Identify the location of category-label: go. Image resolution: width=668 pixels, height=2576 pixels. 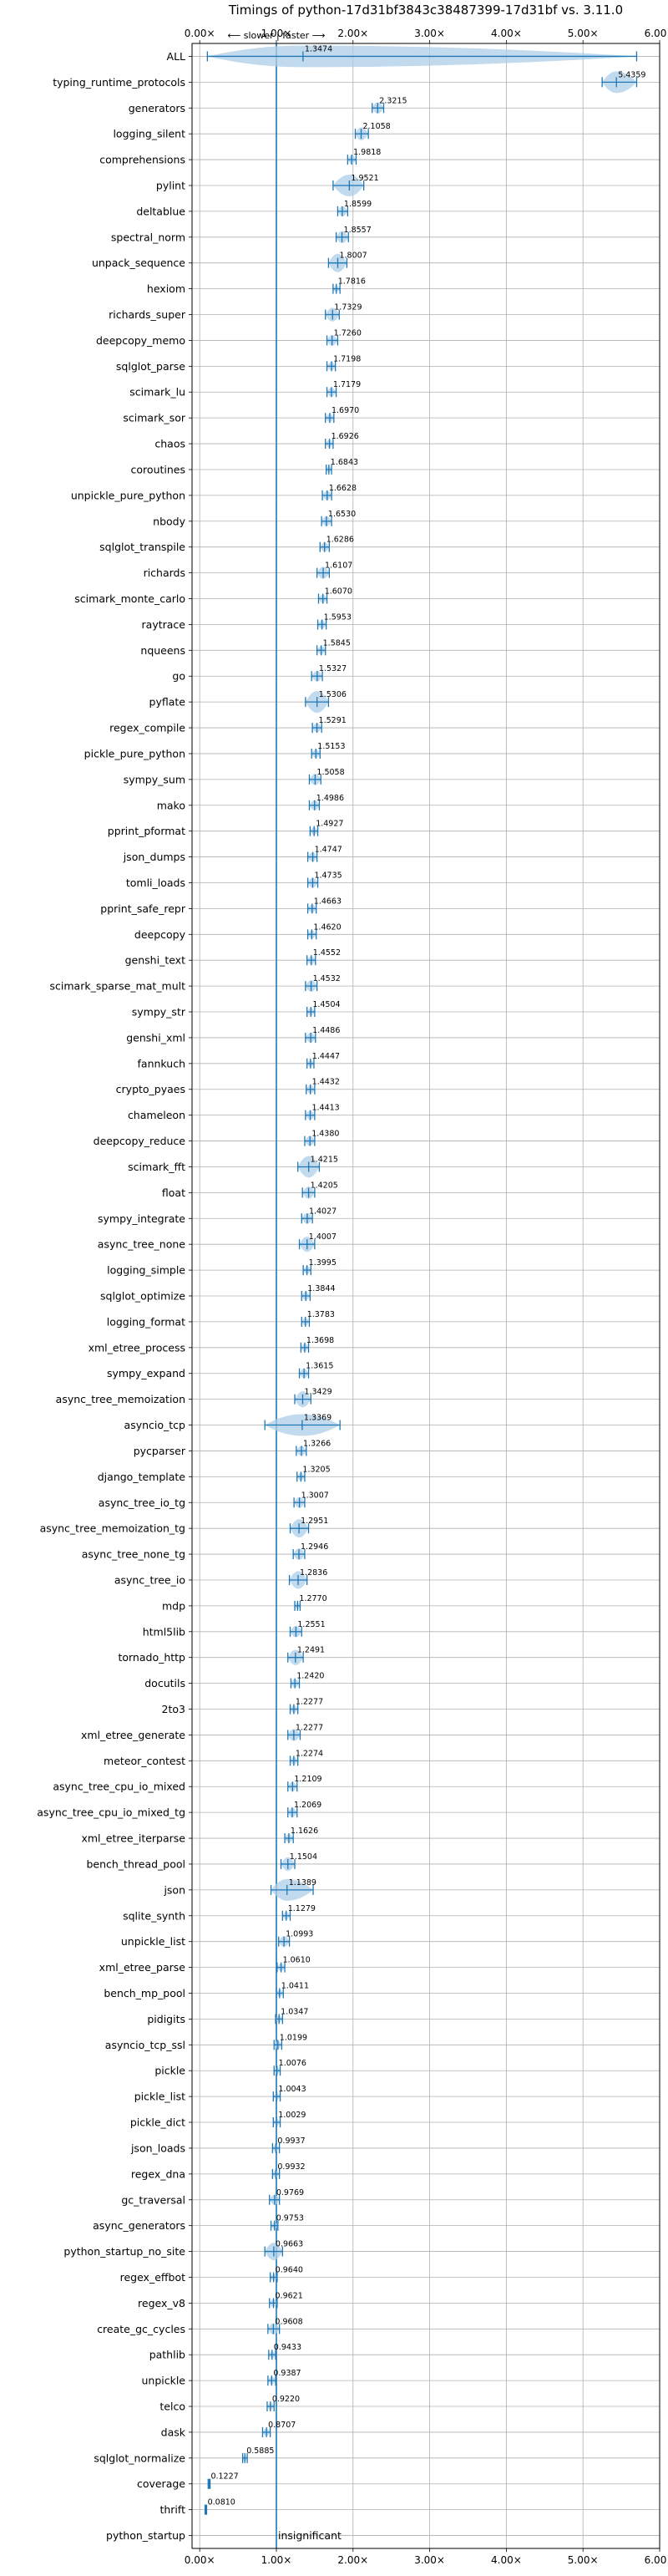
(178, 676).